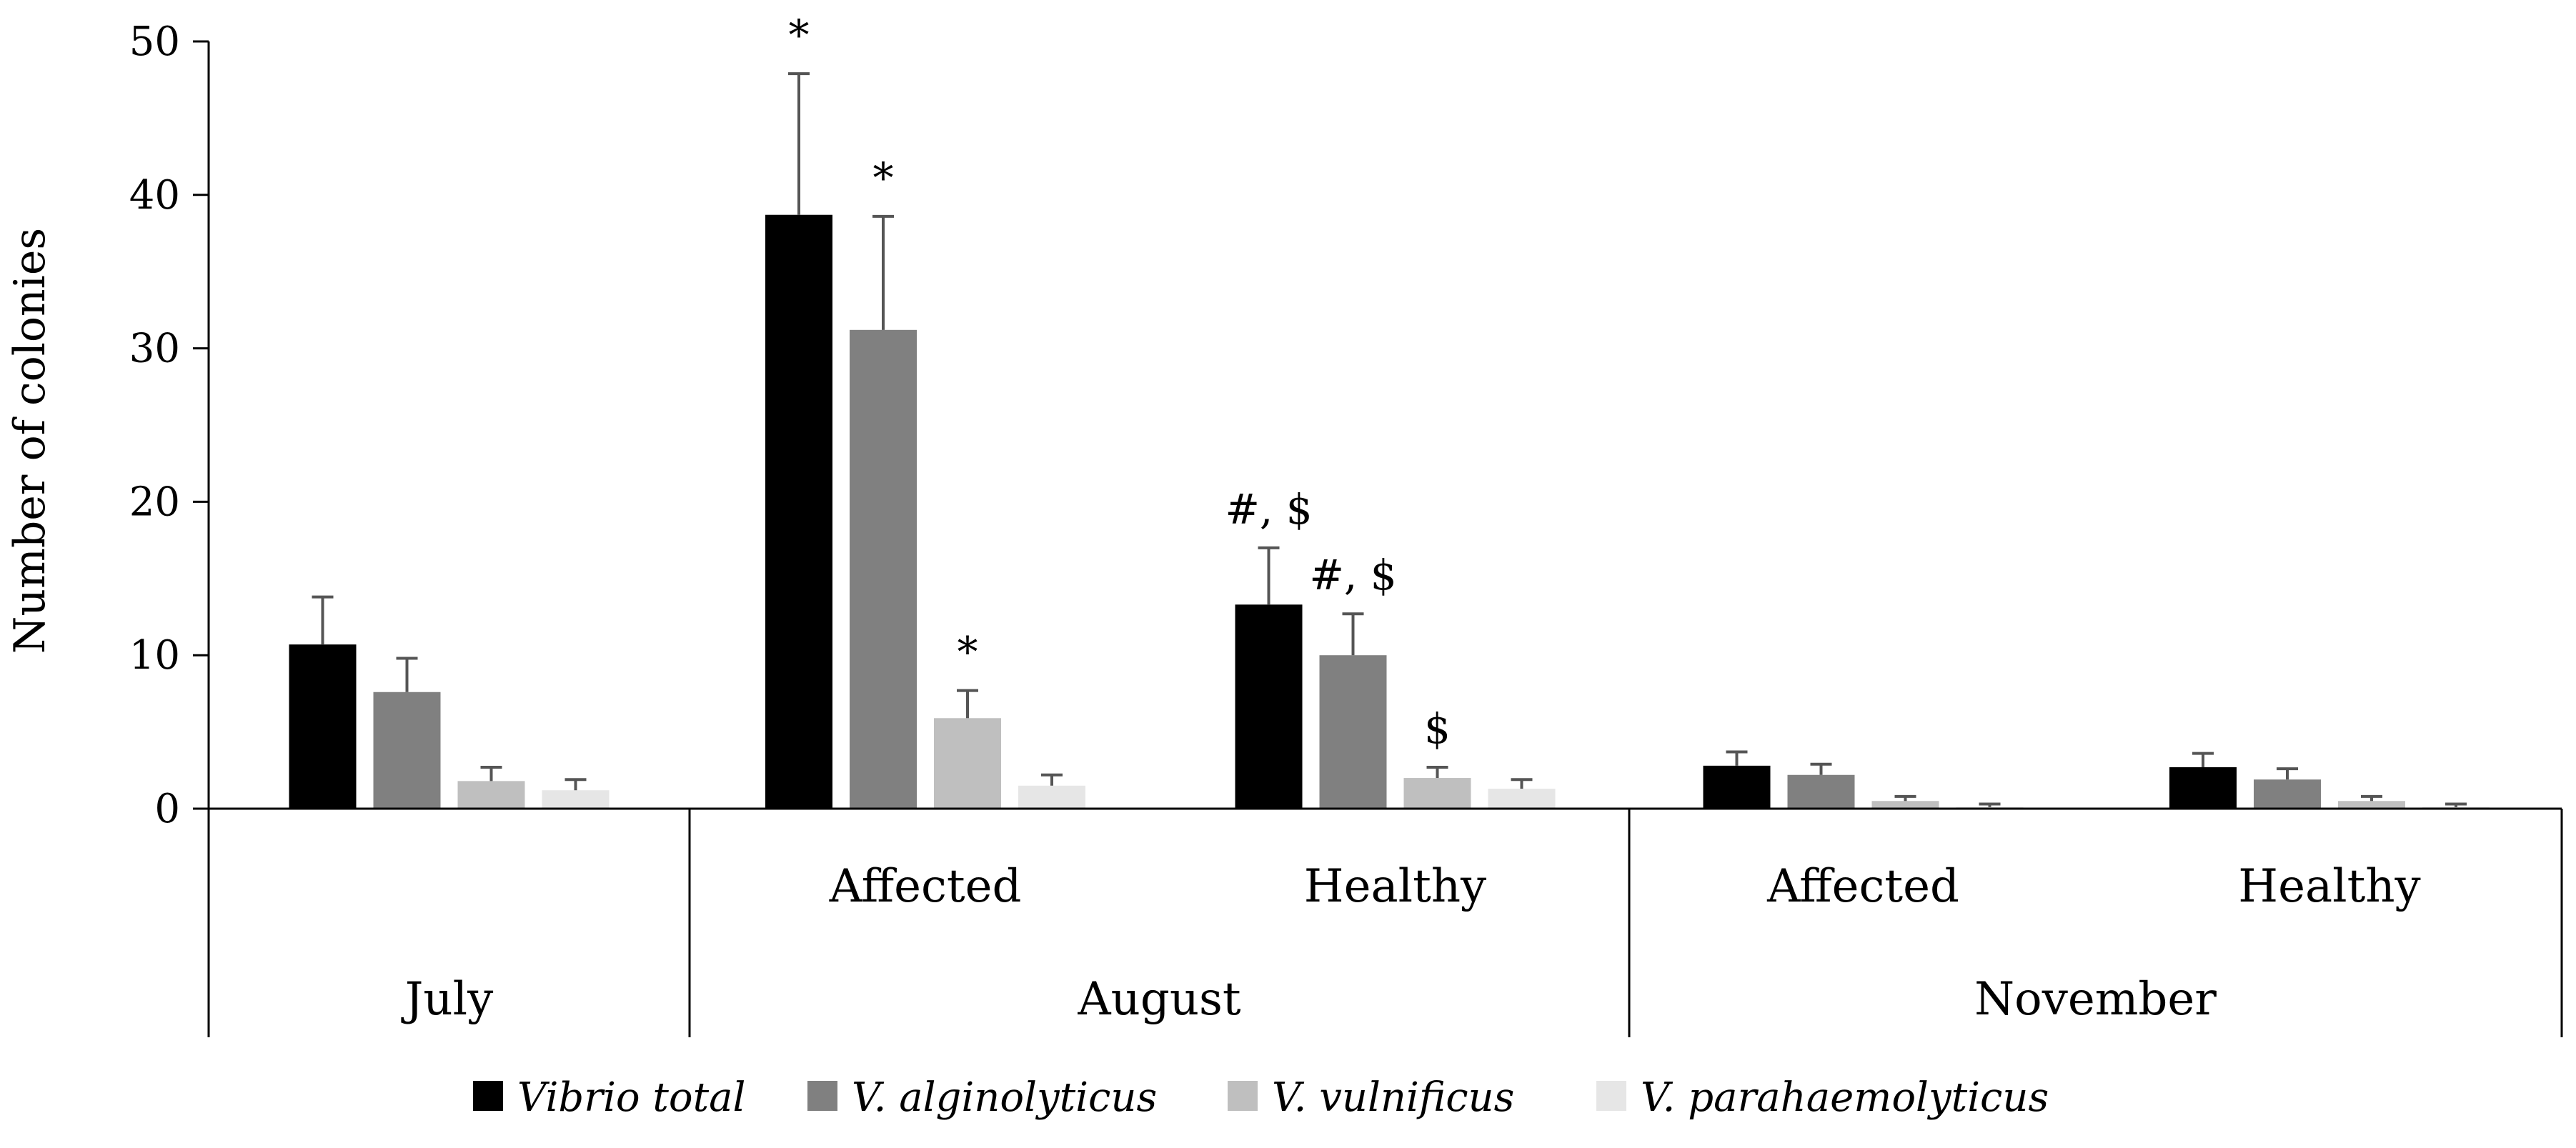 The width and height of the screenshot is (2576, 1148). I want to click on significance-label: $, so click(1437, 728).